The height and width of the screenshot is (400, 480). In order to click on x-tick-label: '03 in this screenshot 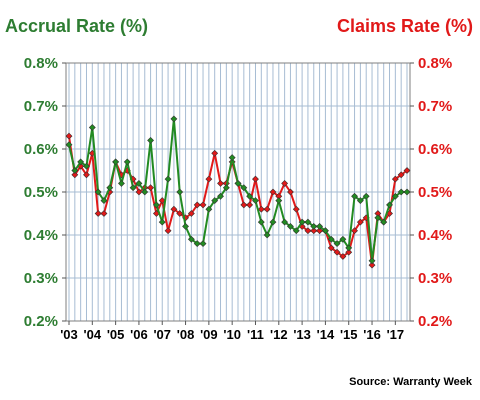, I will do `click(69, 334)`.